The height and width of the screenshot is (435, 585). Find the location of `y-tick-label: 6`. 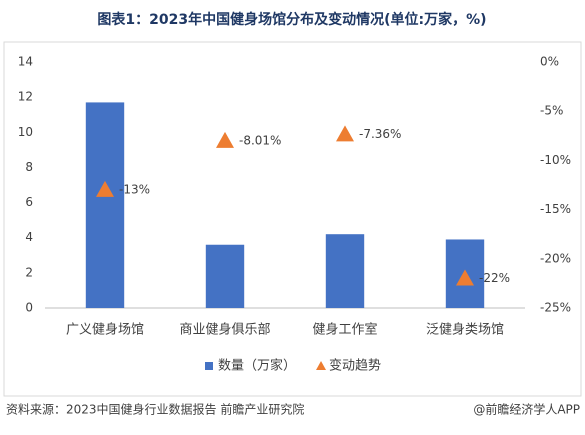

y-tick-label: 6 is located at coordinates (29, 202).